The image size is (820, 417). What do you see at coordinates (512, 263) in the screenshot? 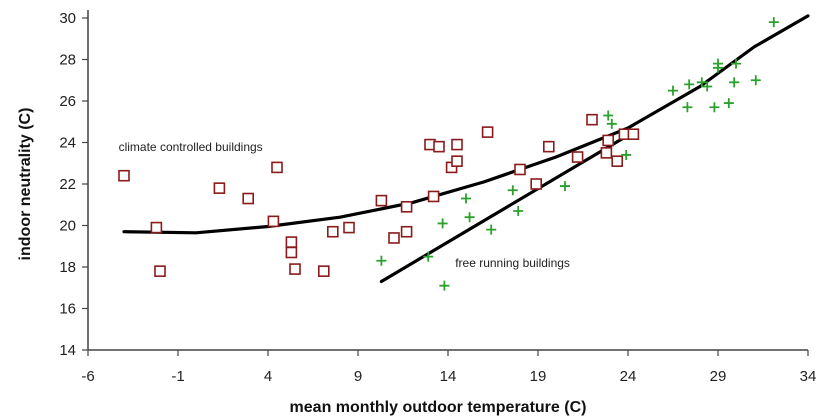
I see `annotation-label: free running buildings` at bounding box center [512, 263].